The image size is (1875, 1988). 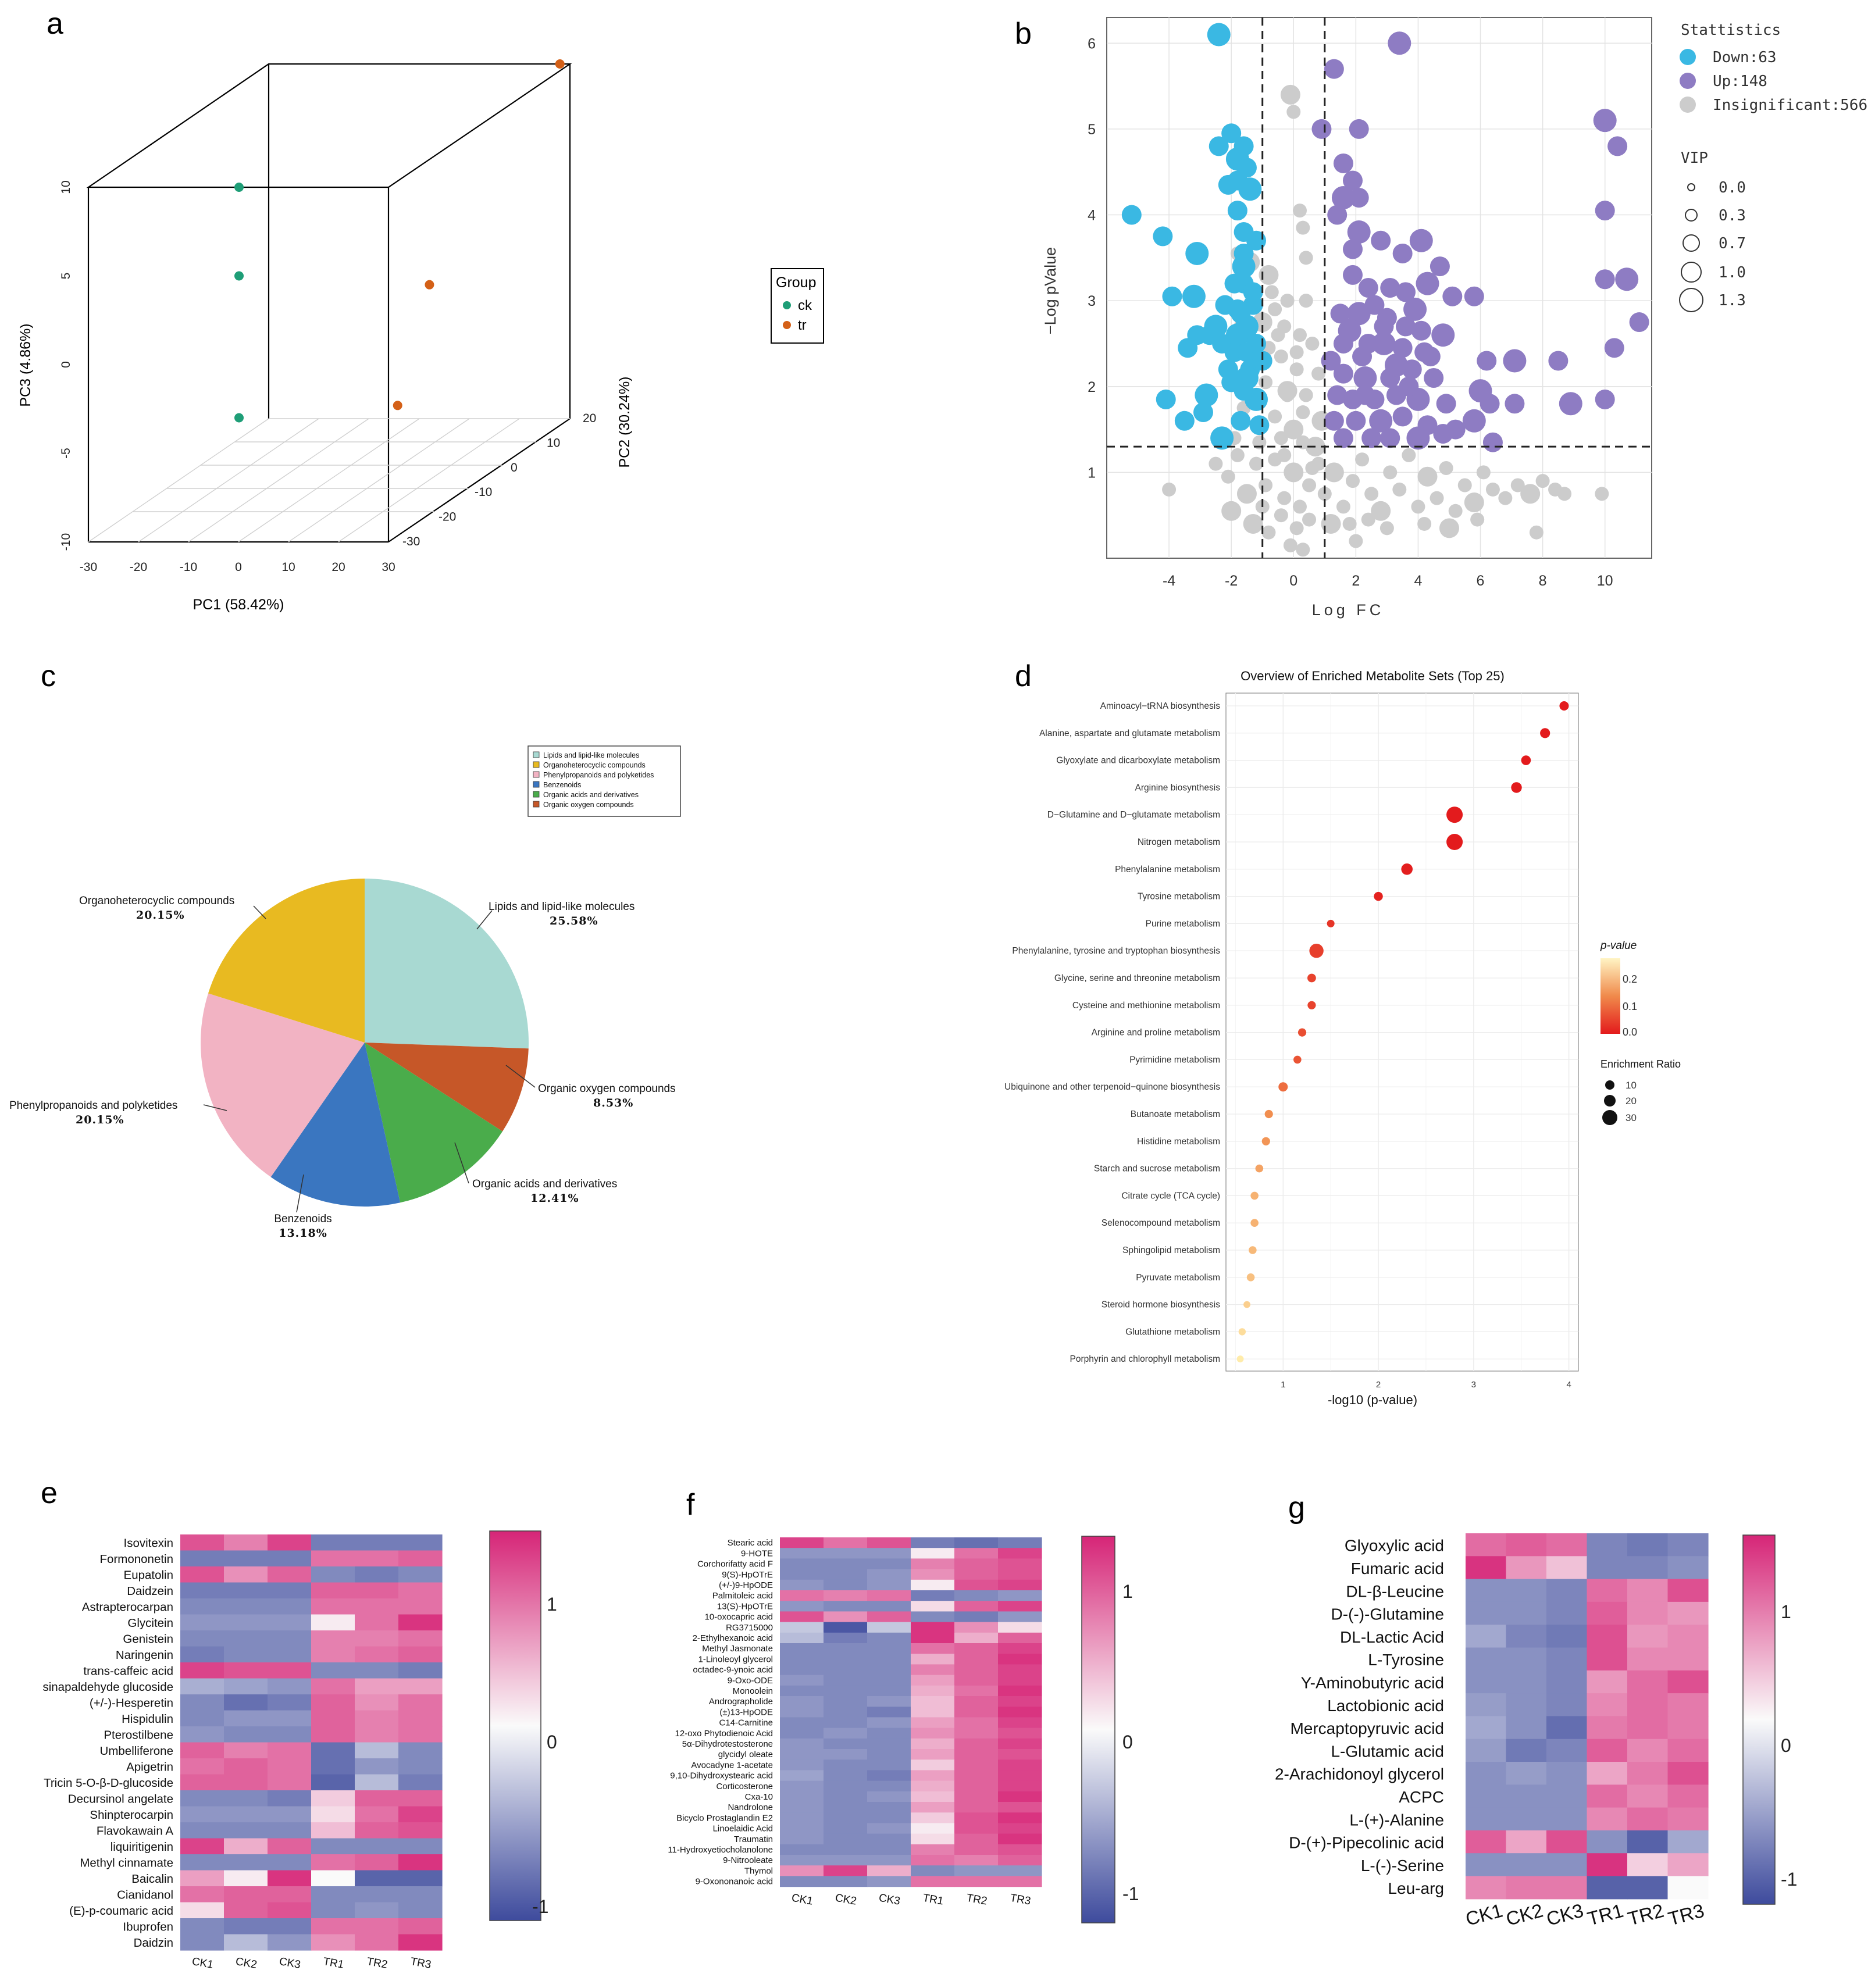 I want to click on pca-xtick: 30, so click(x=388, y=567).